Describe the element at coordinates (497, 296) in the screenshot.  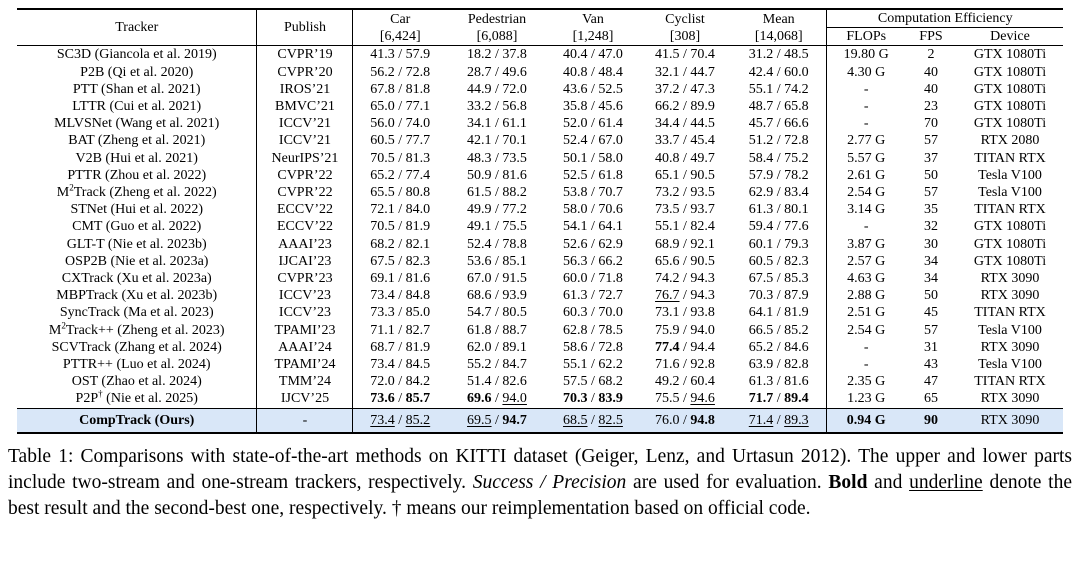
I see `cell-pedestrian: 68.6 / 93.9` at that location.